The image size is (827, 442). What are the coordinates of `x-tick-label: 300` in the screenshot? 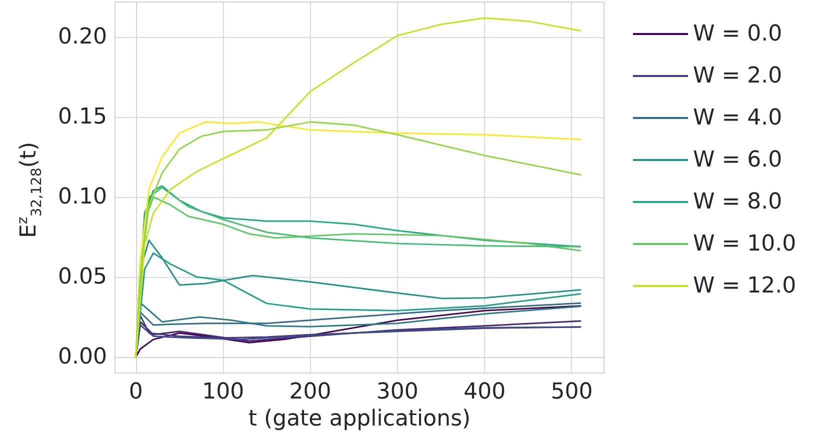 It's located at (397, 392).